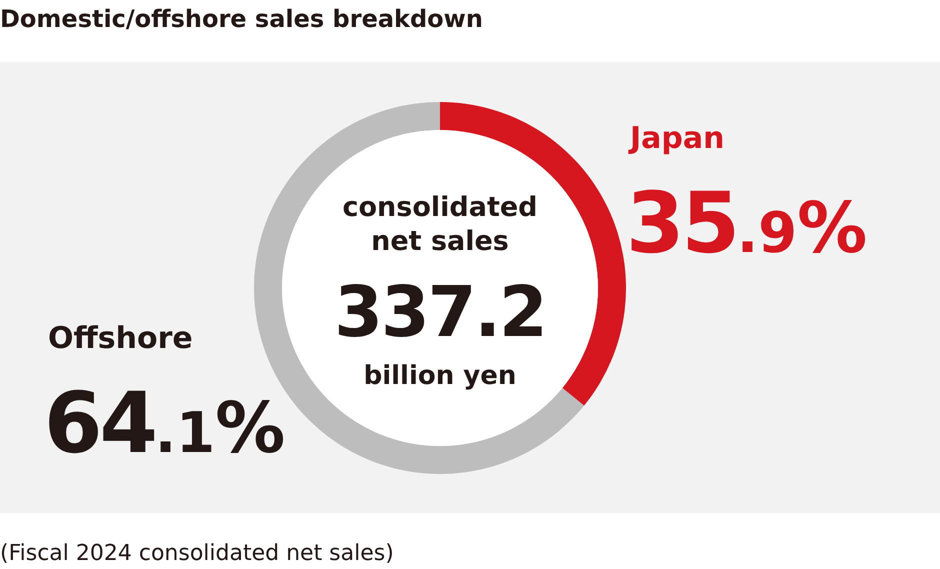 The width and height of the screenshot is (940, 569). What do you see at coordinates (165, 423) in the screenshot?
I see `data-label: 64.1%` at bounding box center [165, 423].